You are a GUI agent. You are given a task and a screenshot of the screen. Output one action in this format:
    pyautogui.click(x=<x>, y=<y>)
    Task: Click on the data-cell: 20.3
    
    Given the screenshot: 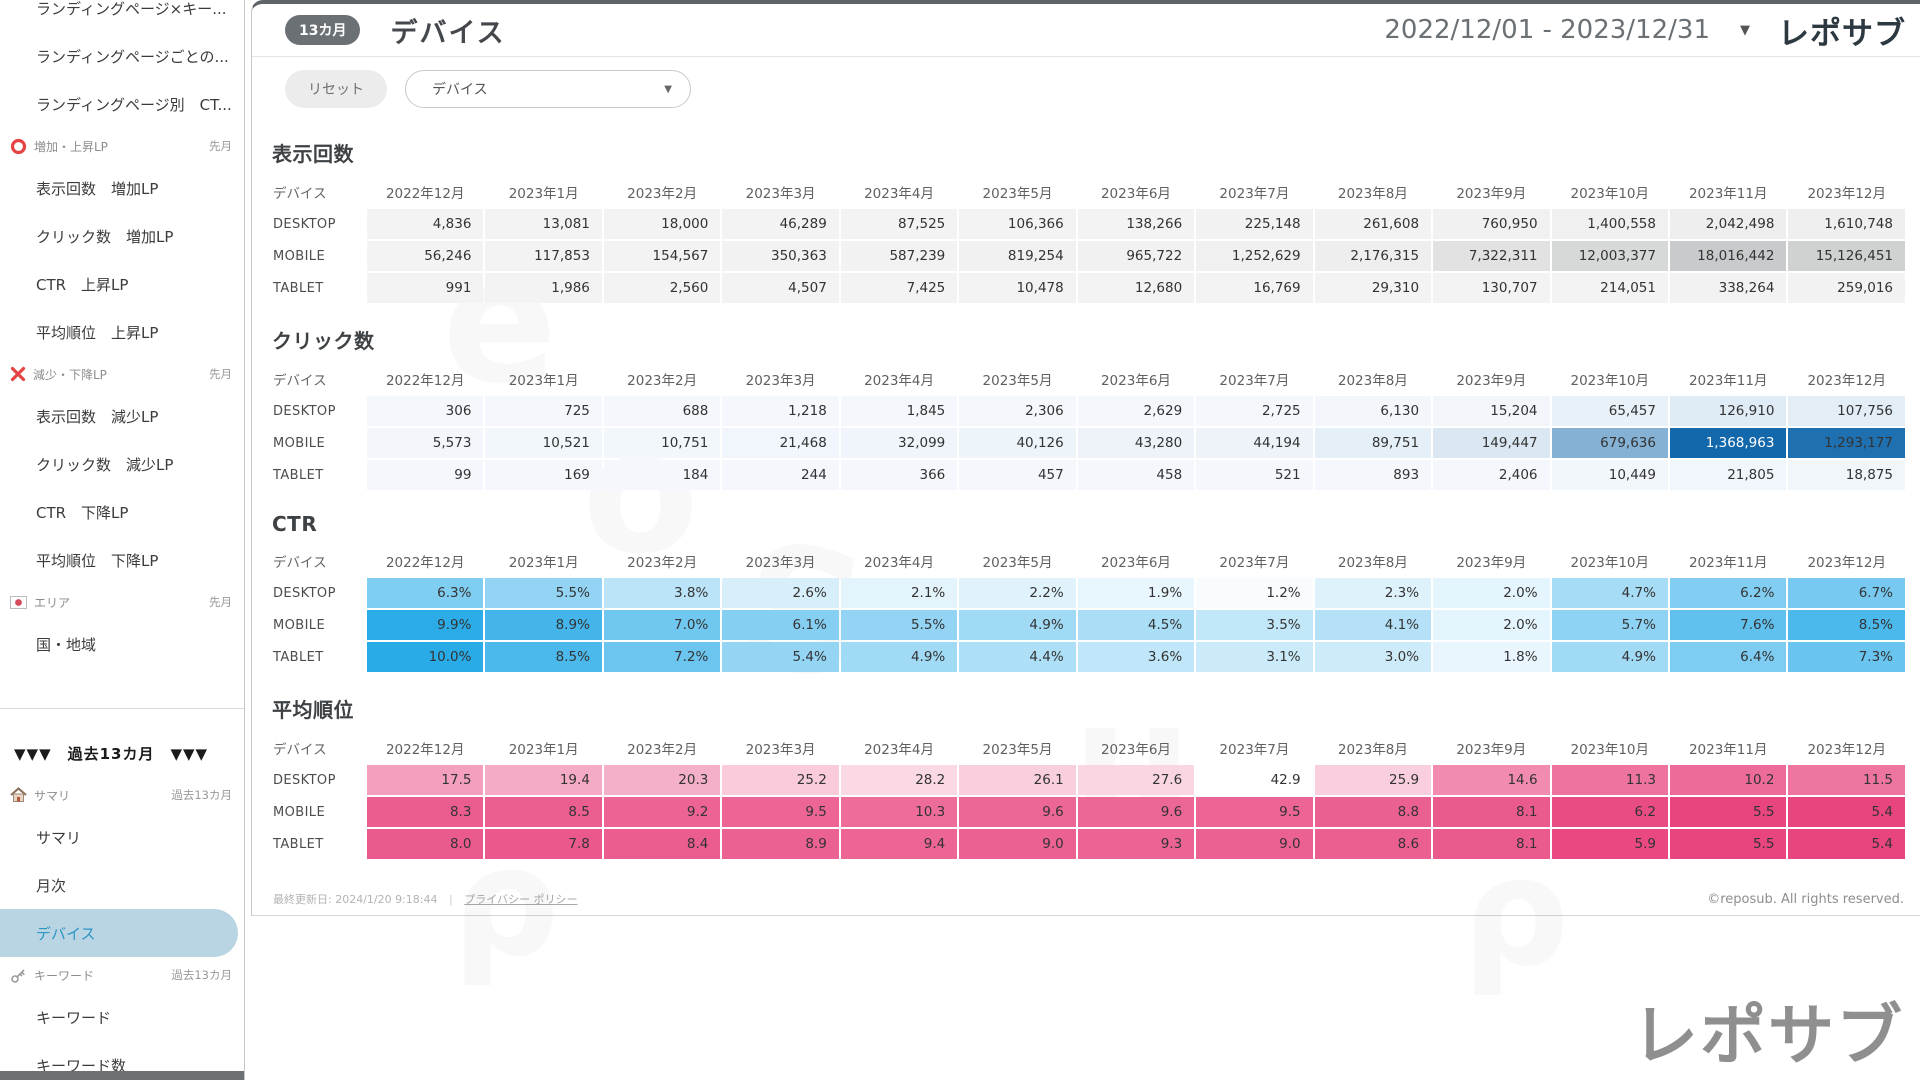 What is the action you would take?
    pyautogui.click(x=662, y=780)
    